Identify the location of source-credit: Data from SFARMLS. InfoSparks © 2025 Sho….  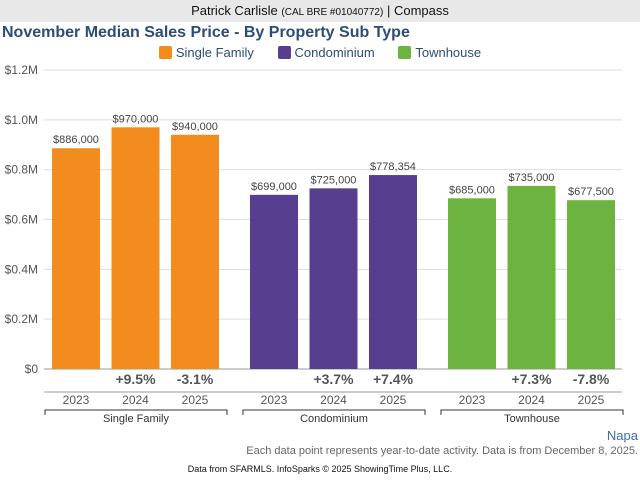
(320, 469).